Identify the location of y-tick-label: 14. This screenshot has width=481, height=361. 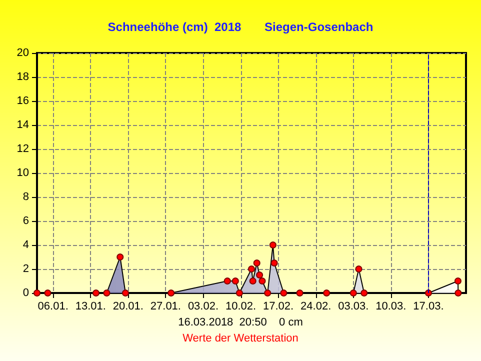
(22, 125).